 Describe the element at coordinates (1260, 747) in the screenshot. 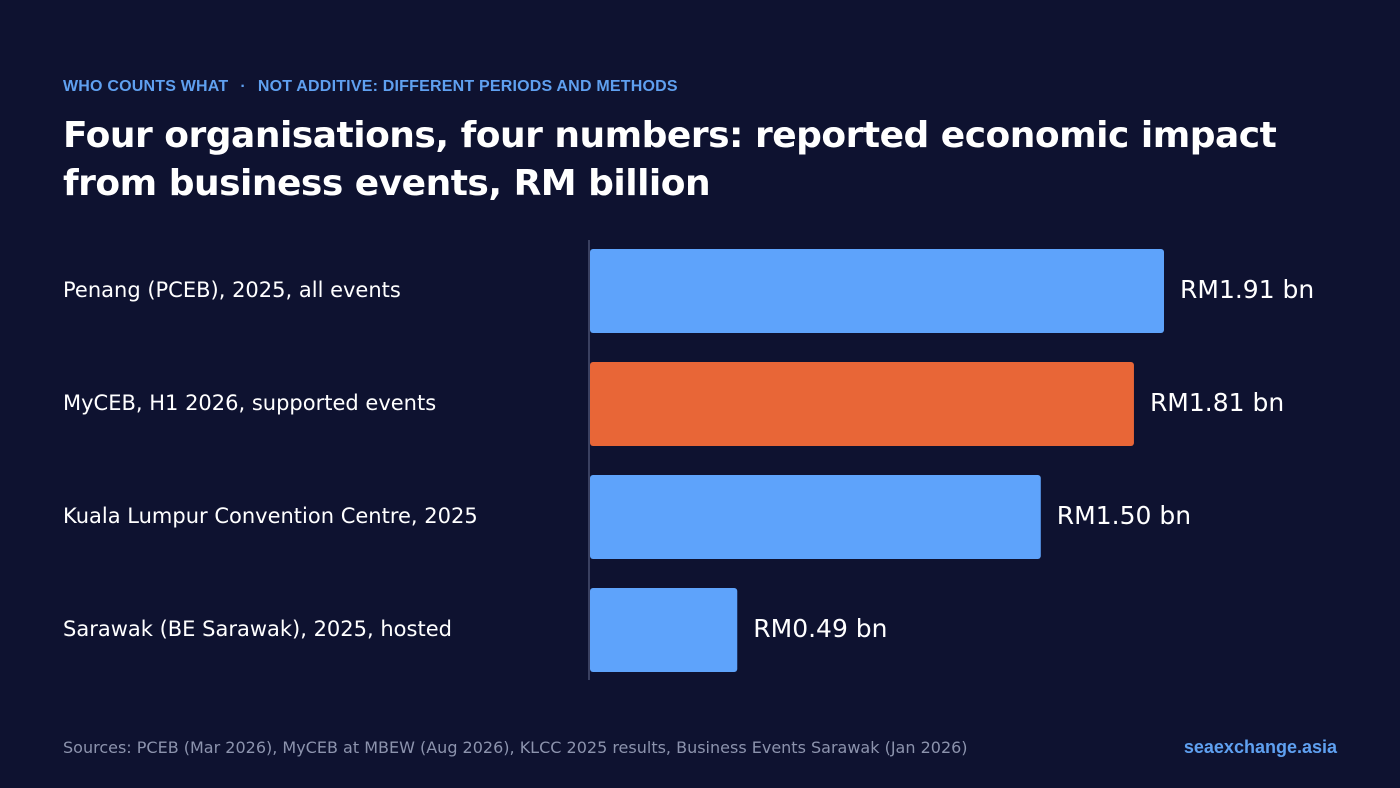

I see `brand-link: seaexchange.asia` at that location.